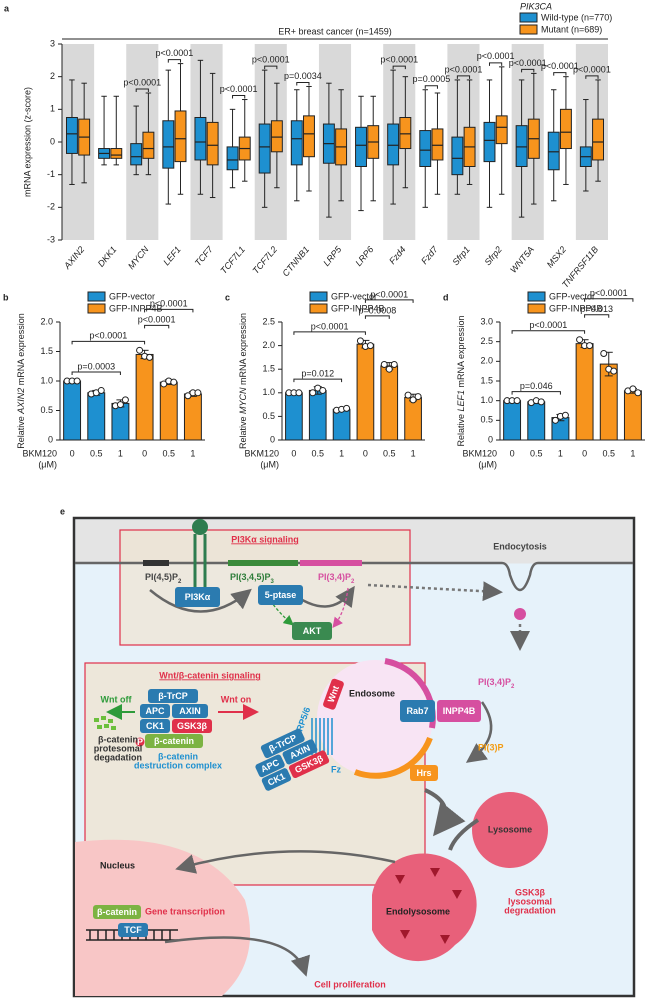  What do you see at coordinates (530, 910) in the screenshot?
I see `diagram-label: degradation` at bounding box center [530, 910].